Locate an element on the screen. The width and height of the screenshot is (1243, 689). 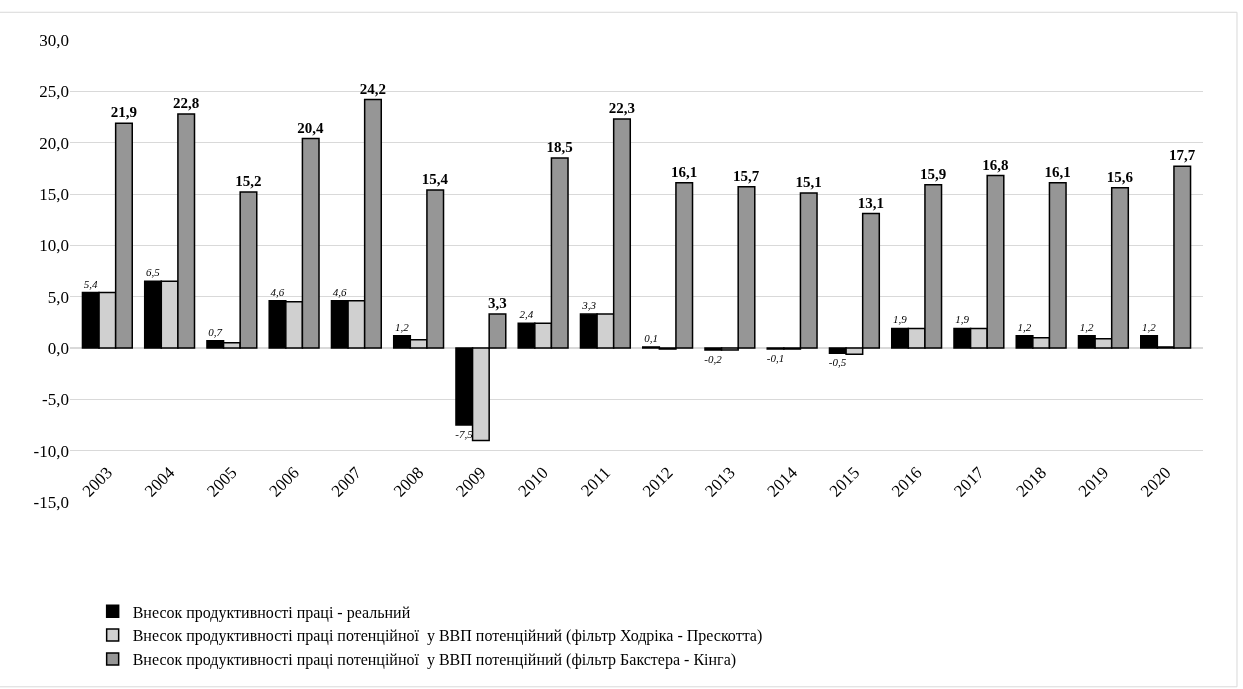
legend-label: Внесок продуктивності праці потенційної у ВВП потенційний (фільтр Ходріка - Прескотта) is located at coordinates (447, 636).